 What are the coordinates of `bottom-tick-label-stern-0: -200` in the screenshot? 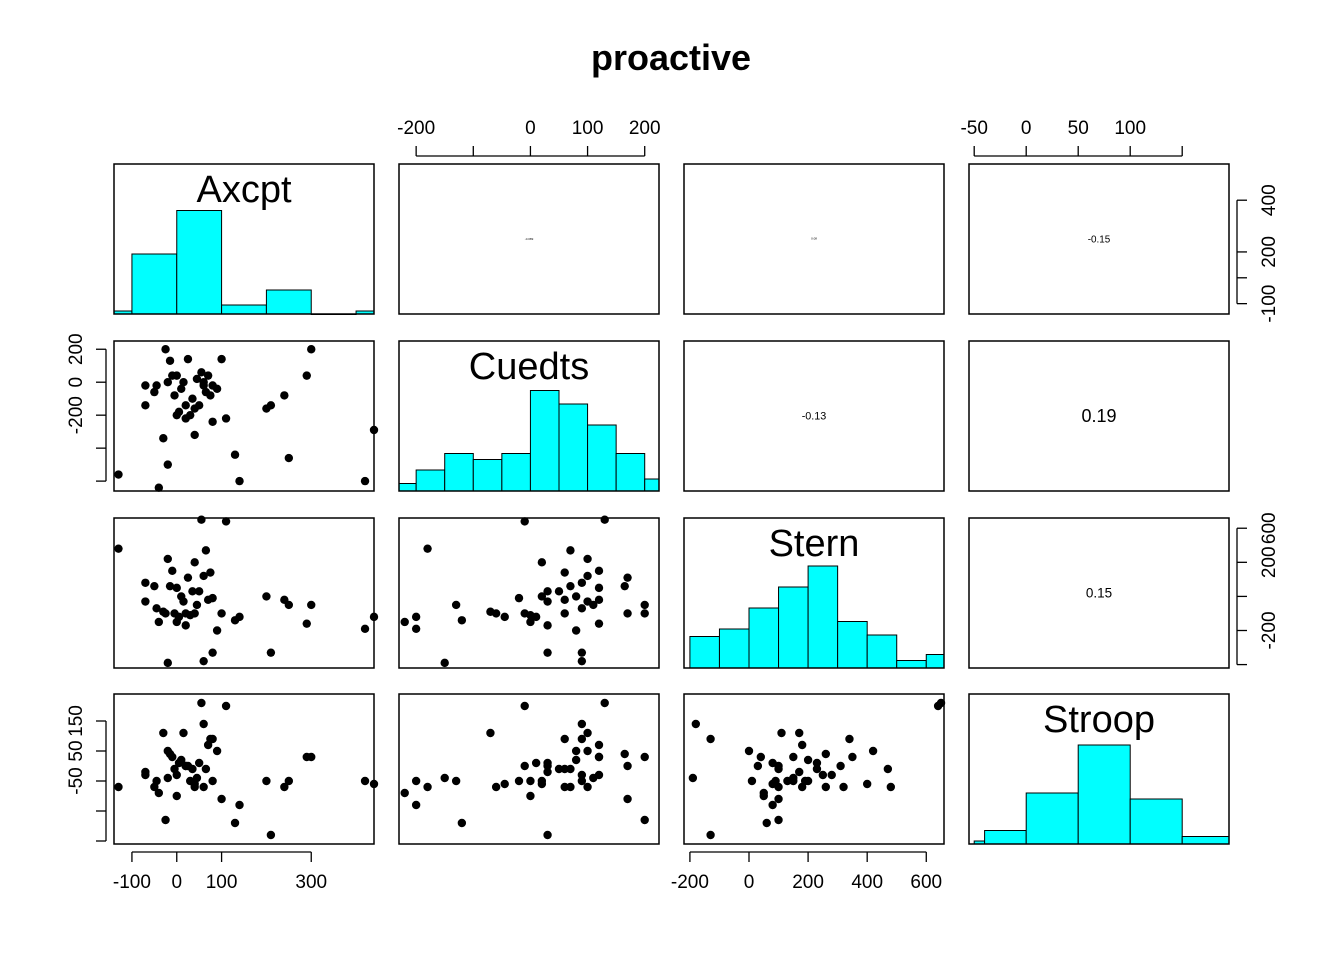 It's located at (690, 882).